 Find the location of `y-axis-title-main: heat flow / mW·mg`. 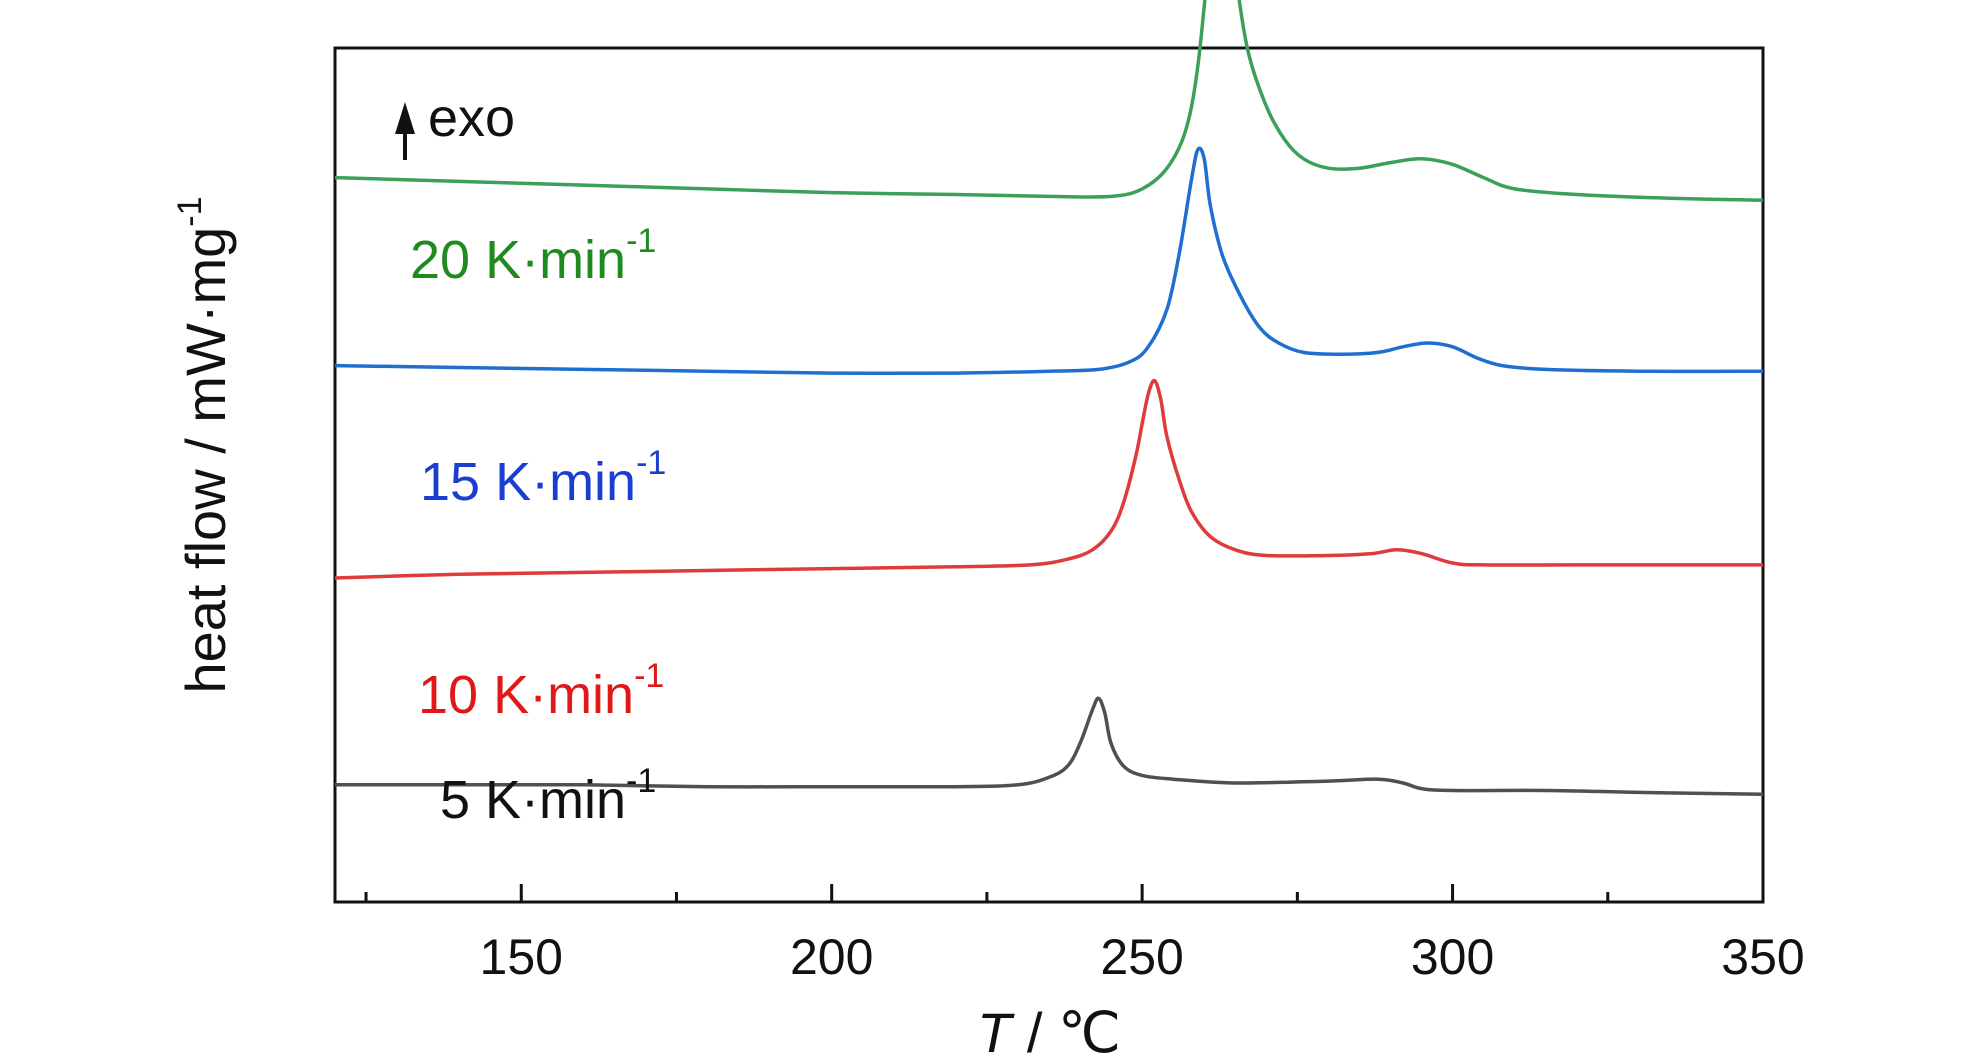

y-axis-title-main: heat flow / mW·mg is located at coordinates (205, 460).